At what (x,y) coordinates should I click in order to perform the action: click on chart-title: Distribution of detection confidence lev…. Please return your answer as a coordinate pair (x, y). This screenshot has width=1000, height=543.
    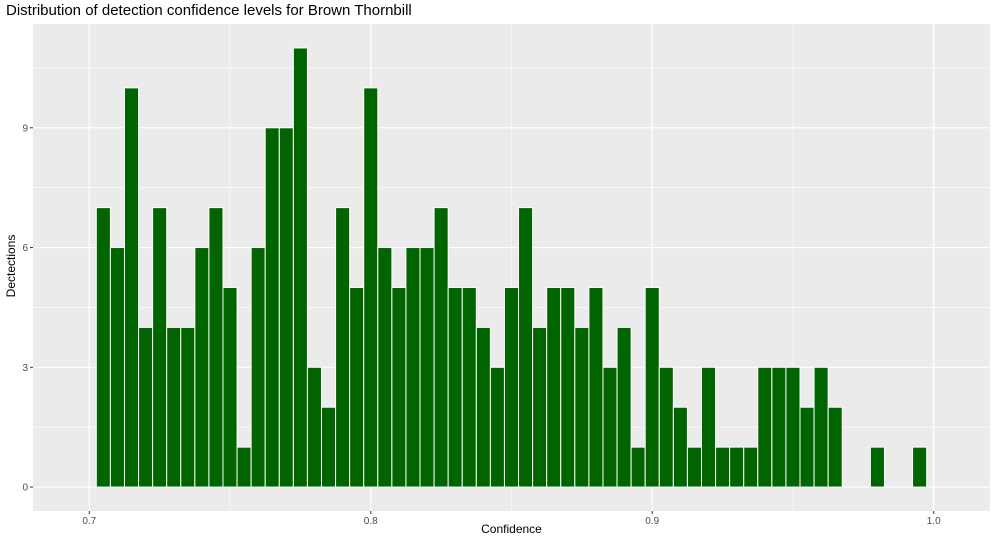
    Looking at the image, I should click on (209, 10).